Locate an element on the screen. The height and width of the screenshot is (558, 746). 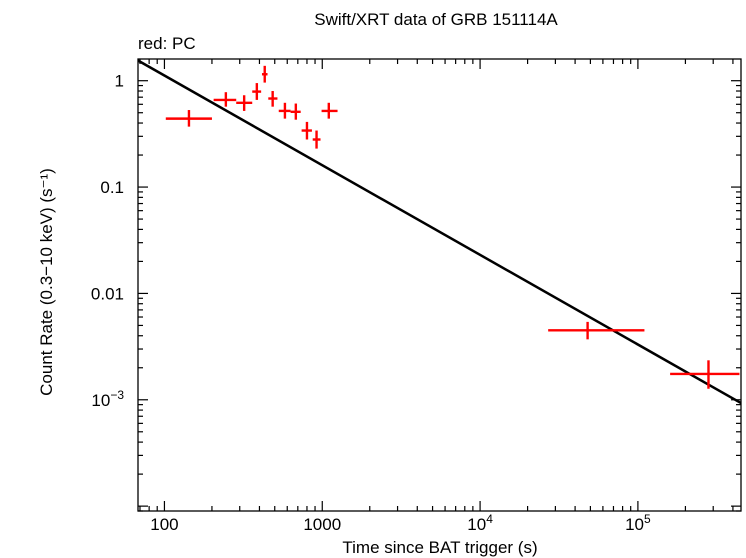
y-tick-label: 0.1 is located at coordinates (112, 187).